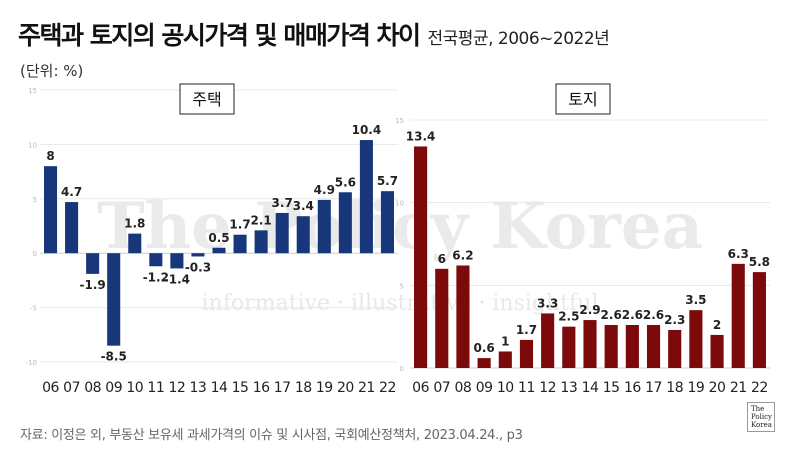 The width and height of the screenshot is (800, 450). I want to click on logo-line-3: Korea, so click(761, 425).